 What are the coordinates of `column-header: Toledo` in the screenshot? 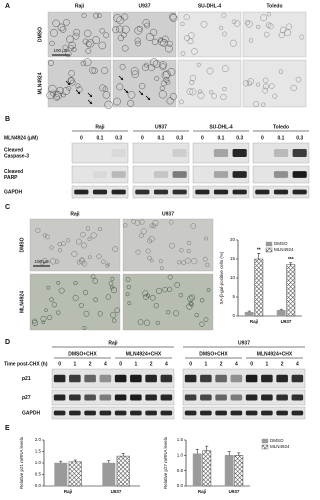 It's located at (281, 127).